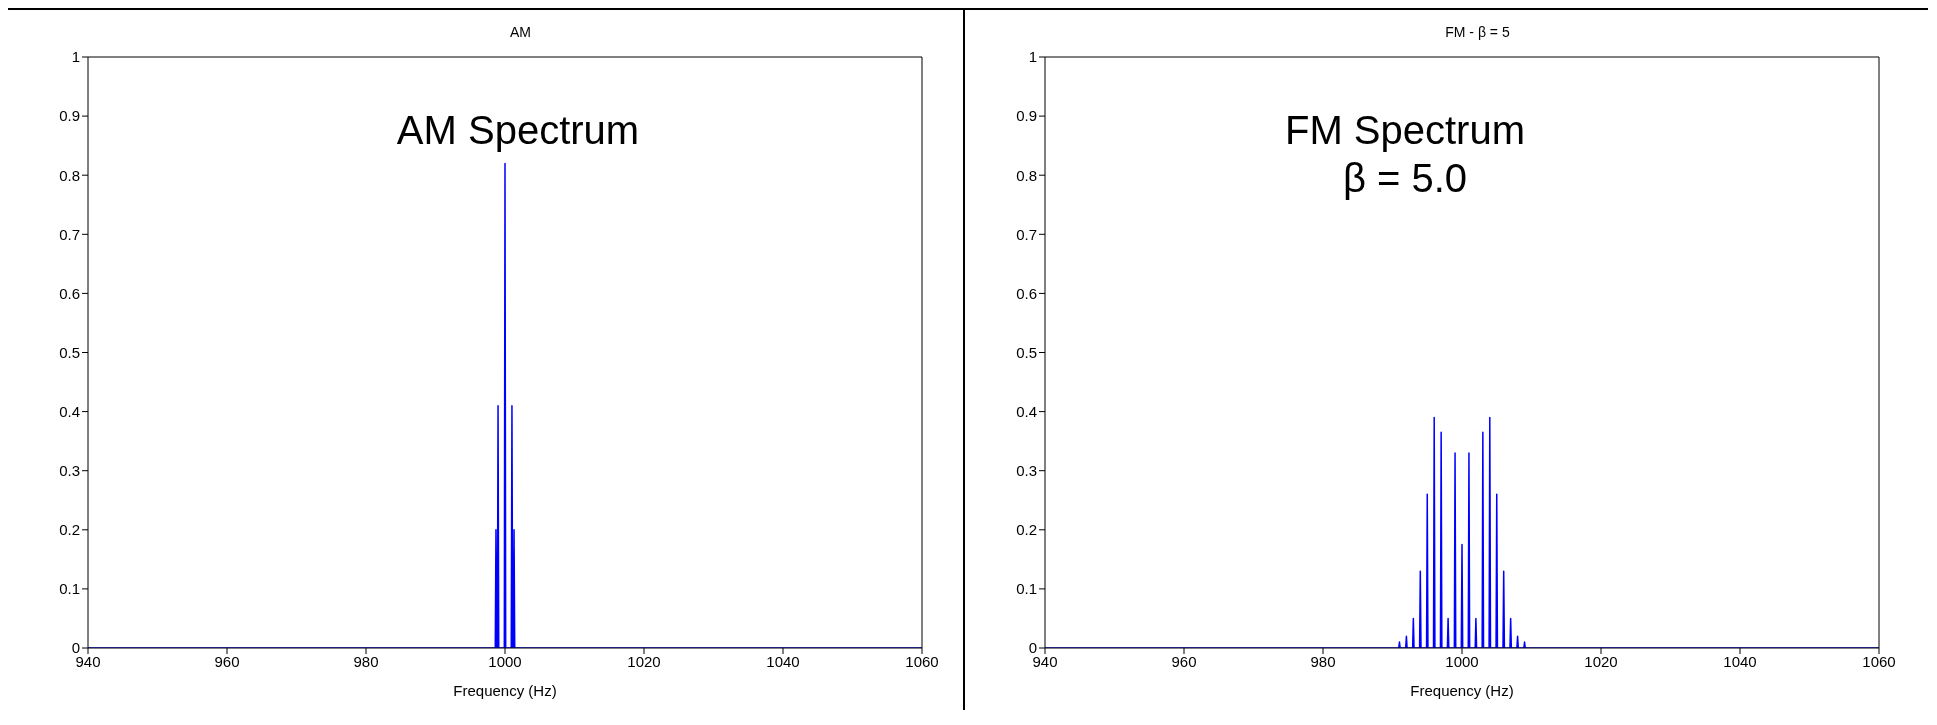  I want to click on annotation: FM Spectrum, so click(1404, 130).